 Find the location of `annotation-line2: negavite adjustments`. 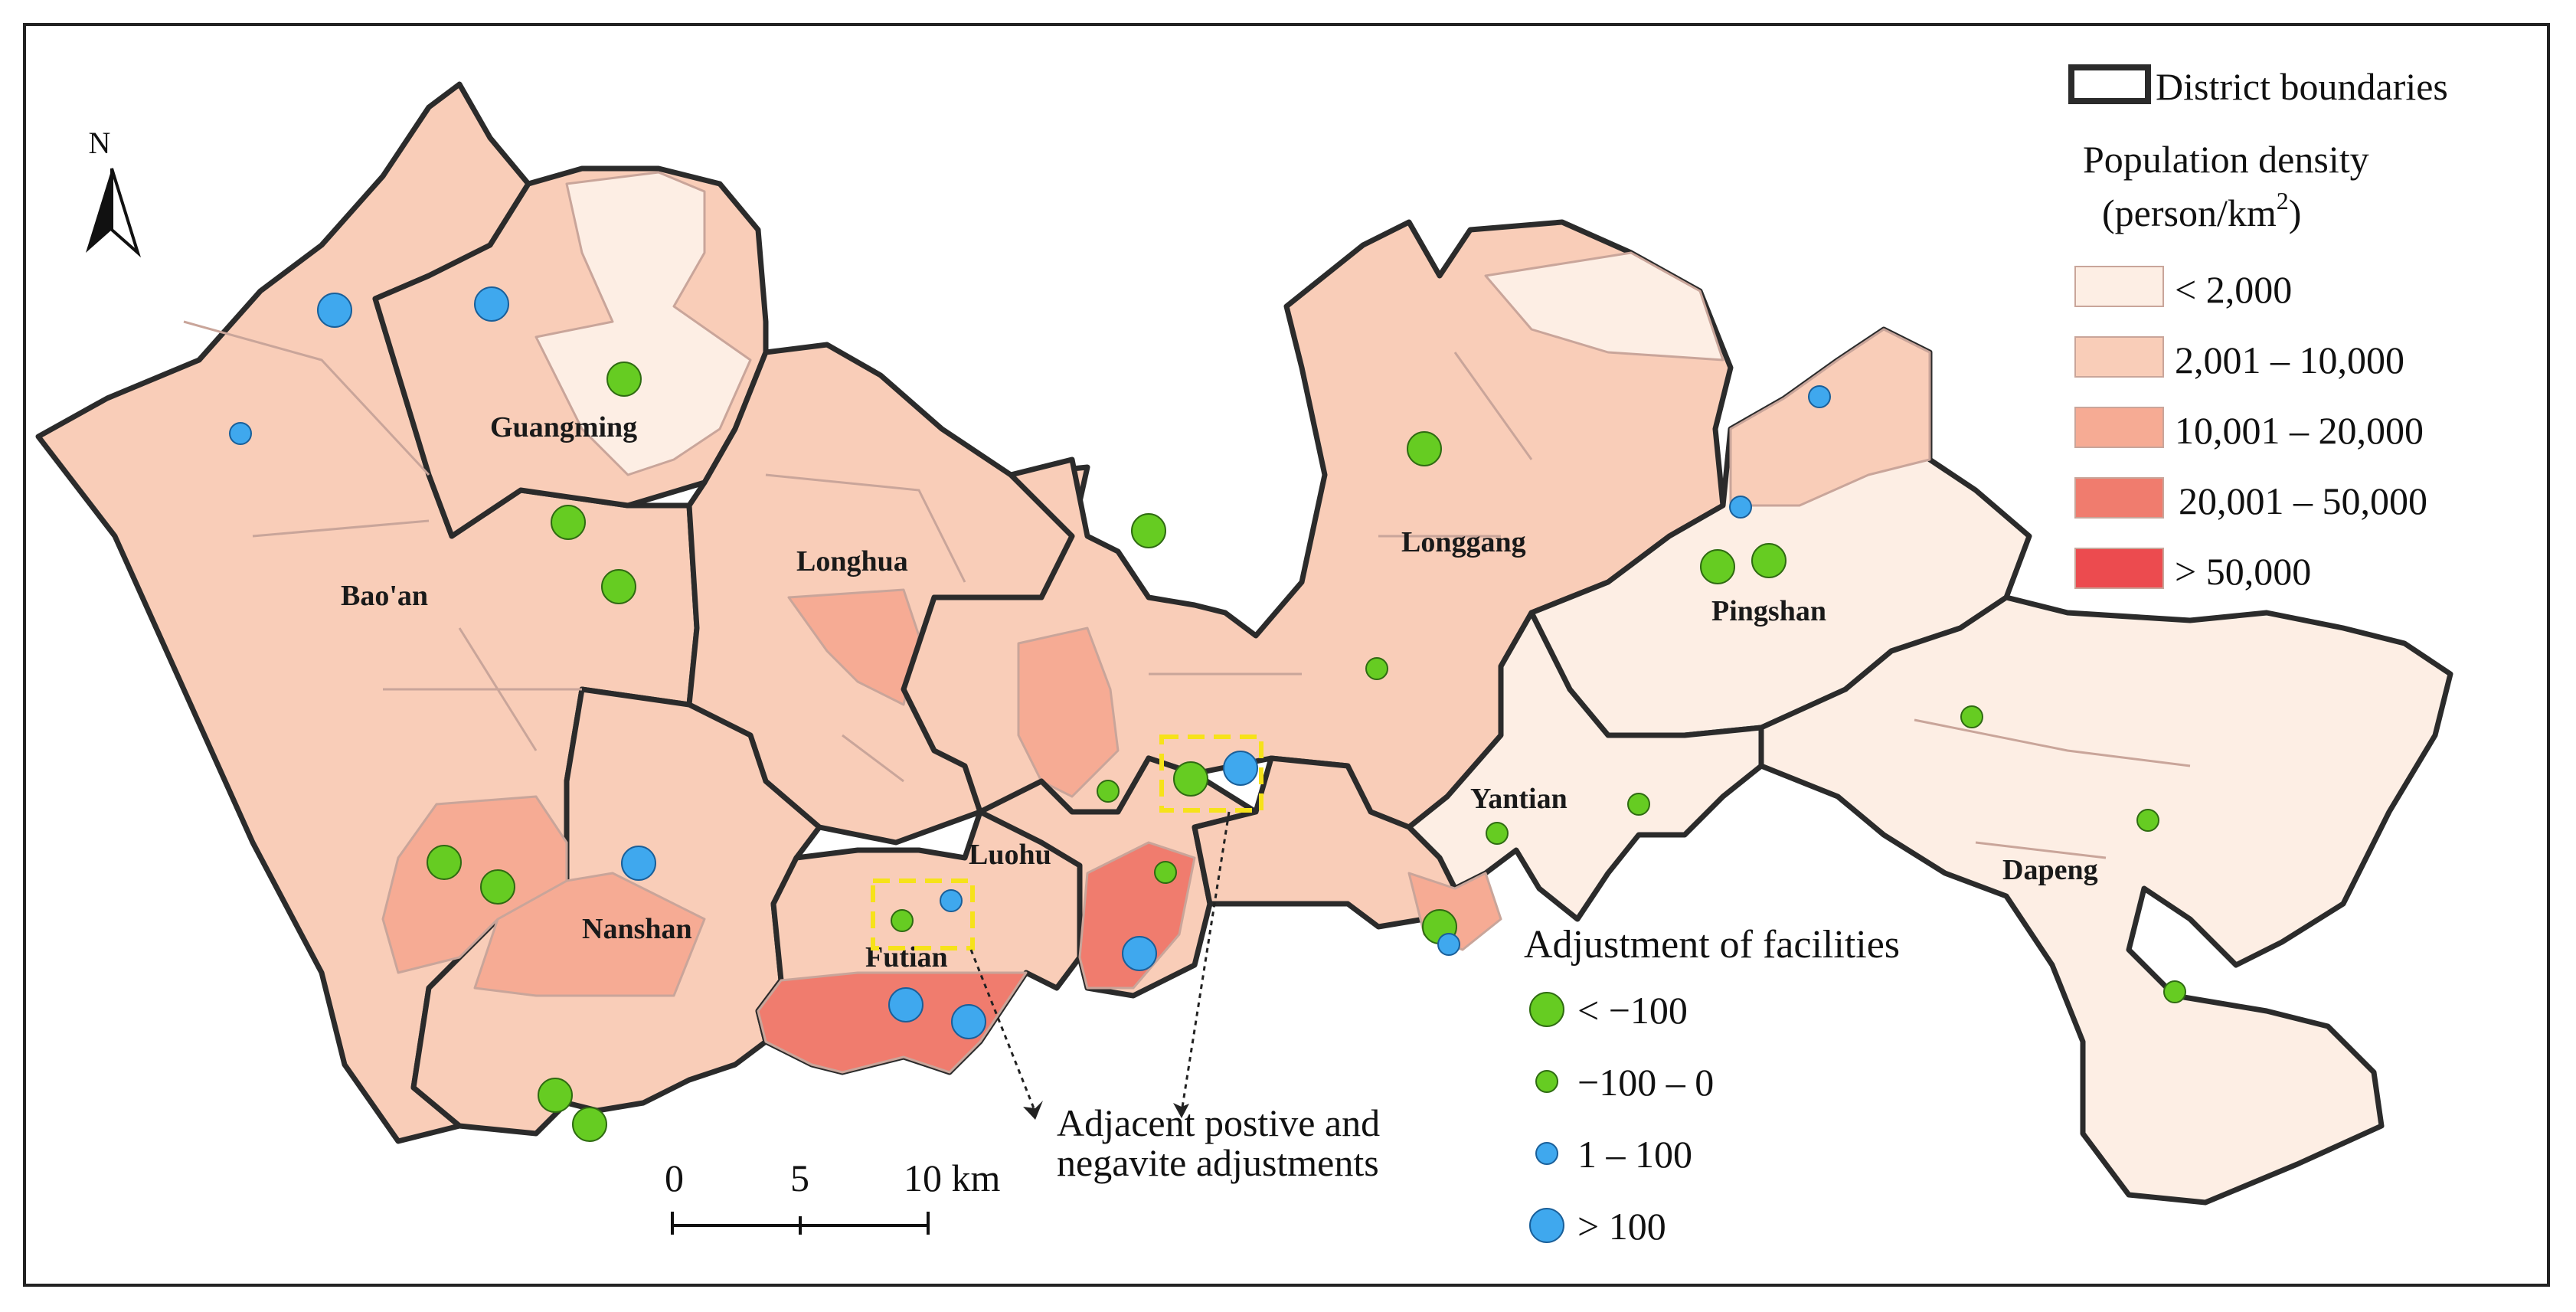

annotation-line2: negavite adjustments is located at coordinates (1218, 1162).